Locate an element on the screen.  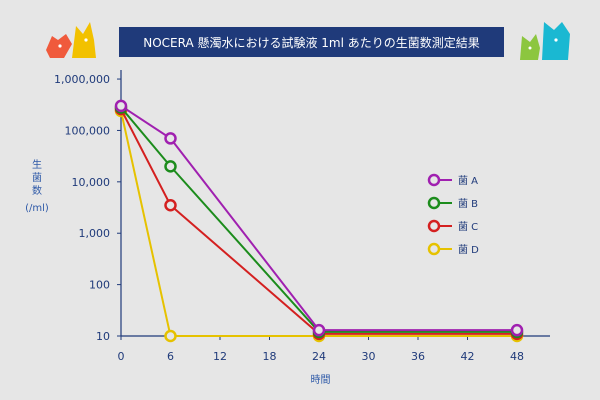
x-axis-title: 時間 is located at coordinates (321, 380).